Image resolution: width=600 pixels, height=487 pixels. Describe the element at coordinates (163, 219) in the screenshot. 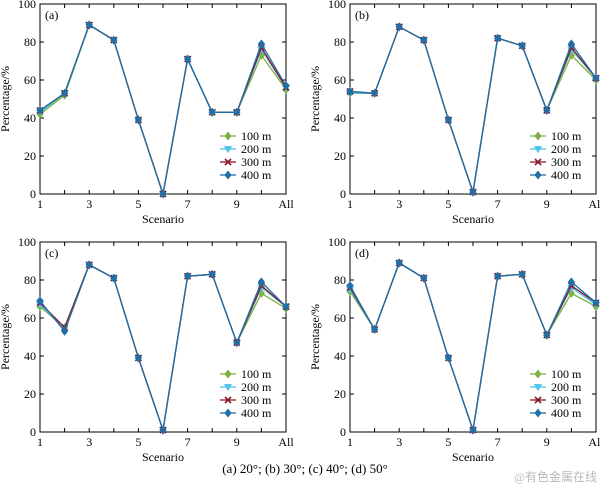

I see `x-axis-label: Scenario` at that location.